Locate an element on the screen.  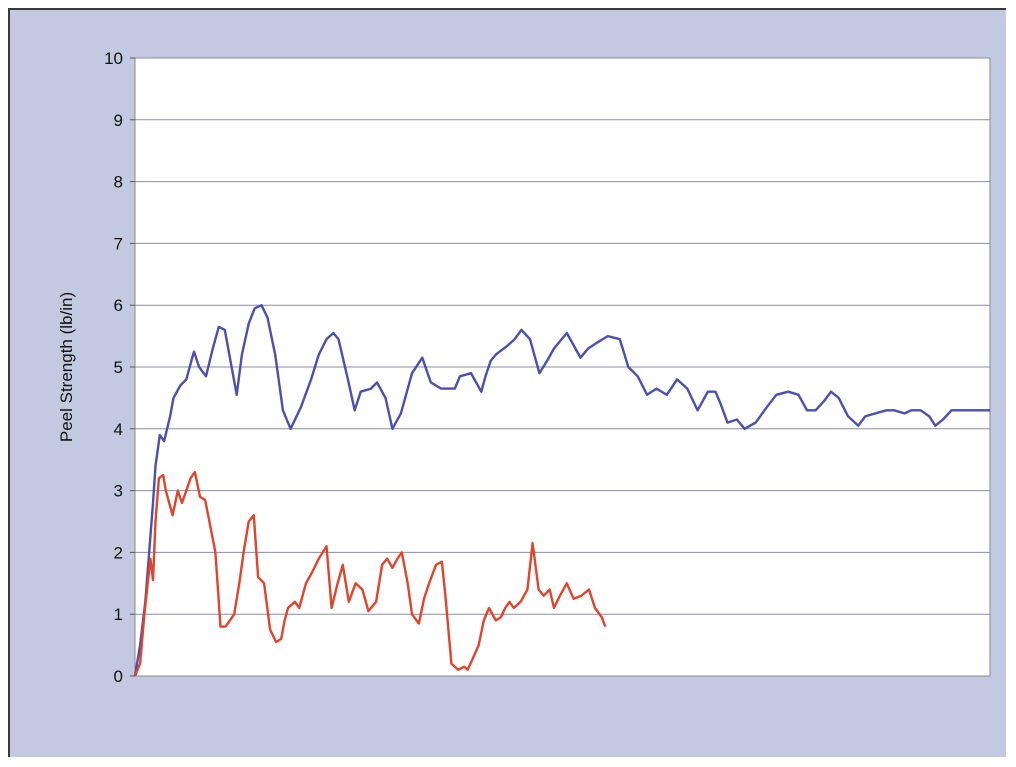
y-tick-label: 7 is located at coordinates (118, 243).